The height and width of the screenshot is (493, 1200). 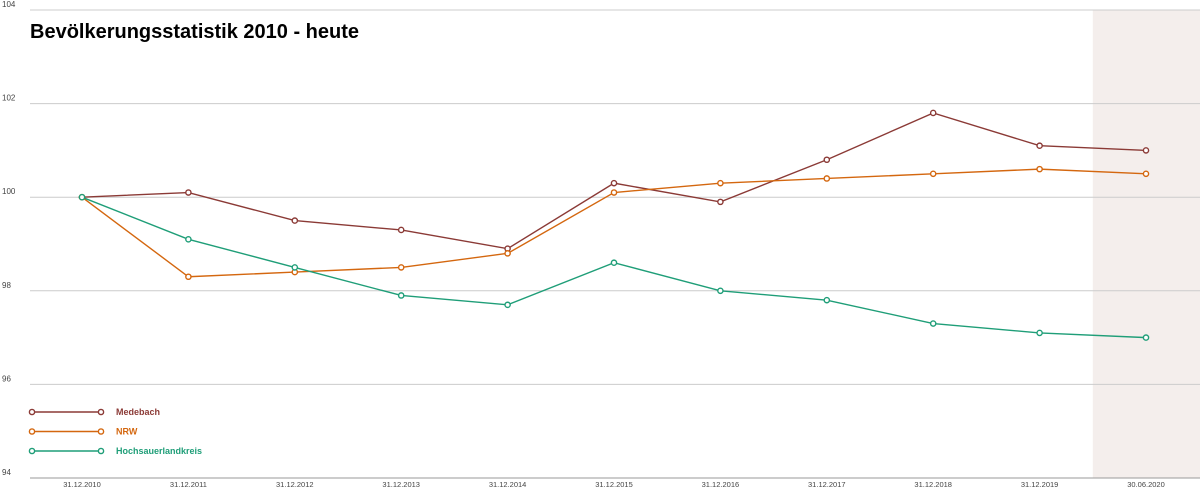 I want to click on y-tick-label: 96, so click(x=6, y=378).